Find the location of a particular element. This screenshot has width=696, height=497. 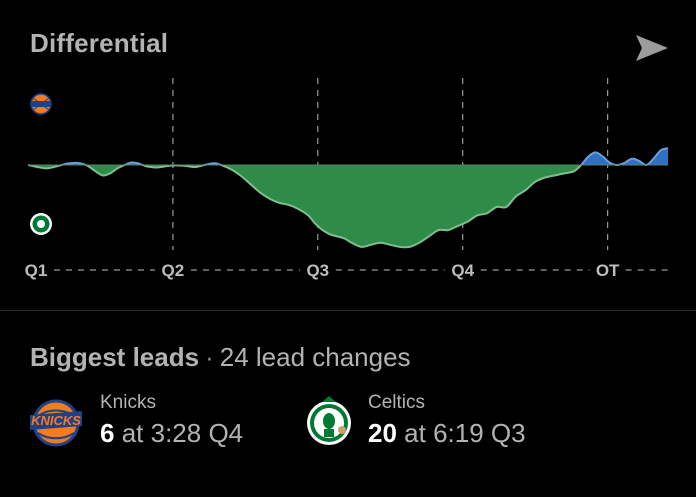

knicks-lead-area is located at coordinates (348, 156).